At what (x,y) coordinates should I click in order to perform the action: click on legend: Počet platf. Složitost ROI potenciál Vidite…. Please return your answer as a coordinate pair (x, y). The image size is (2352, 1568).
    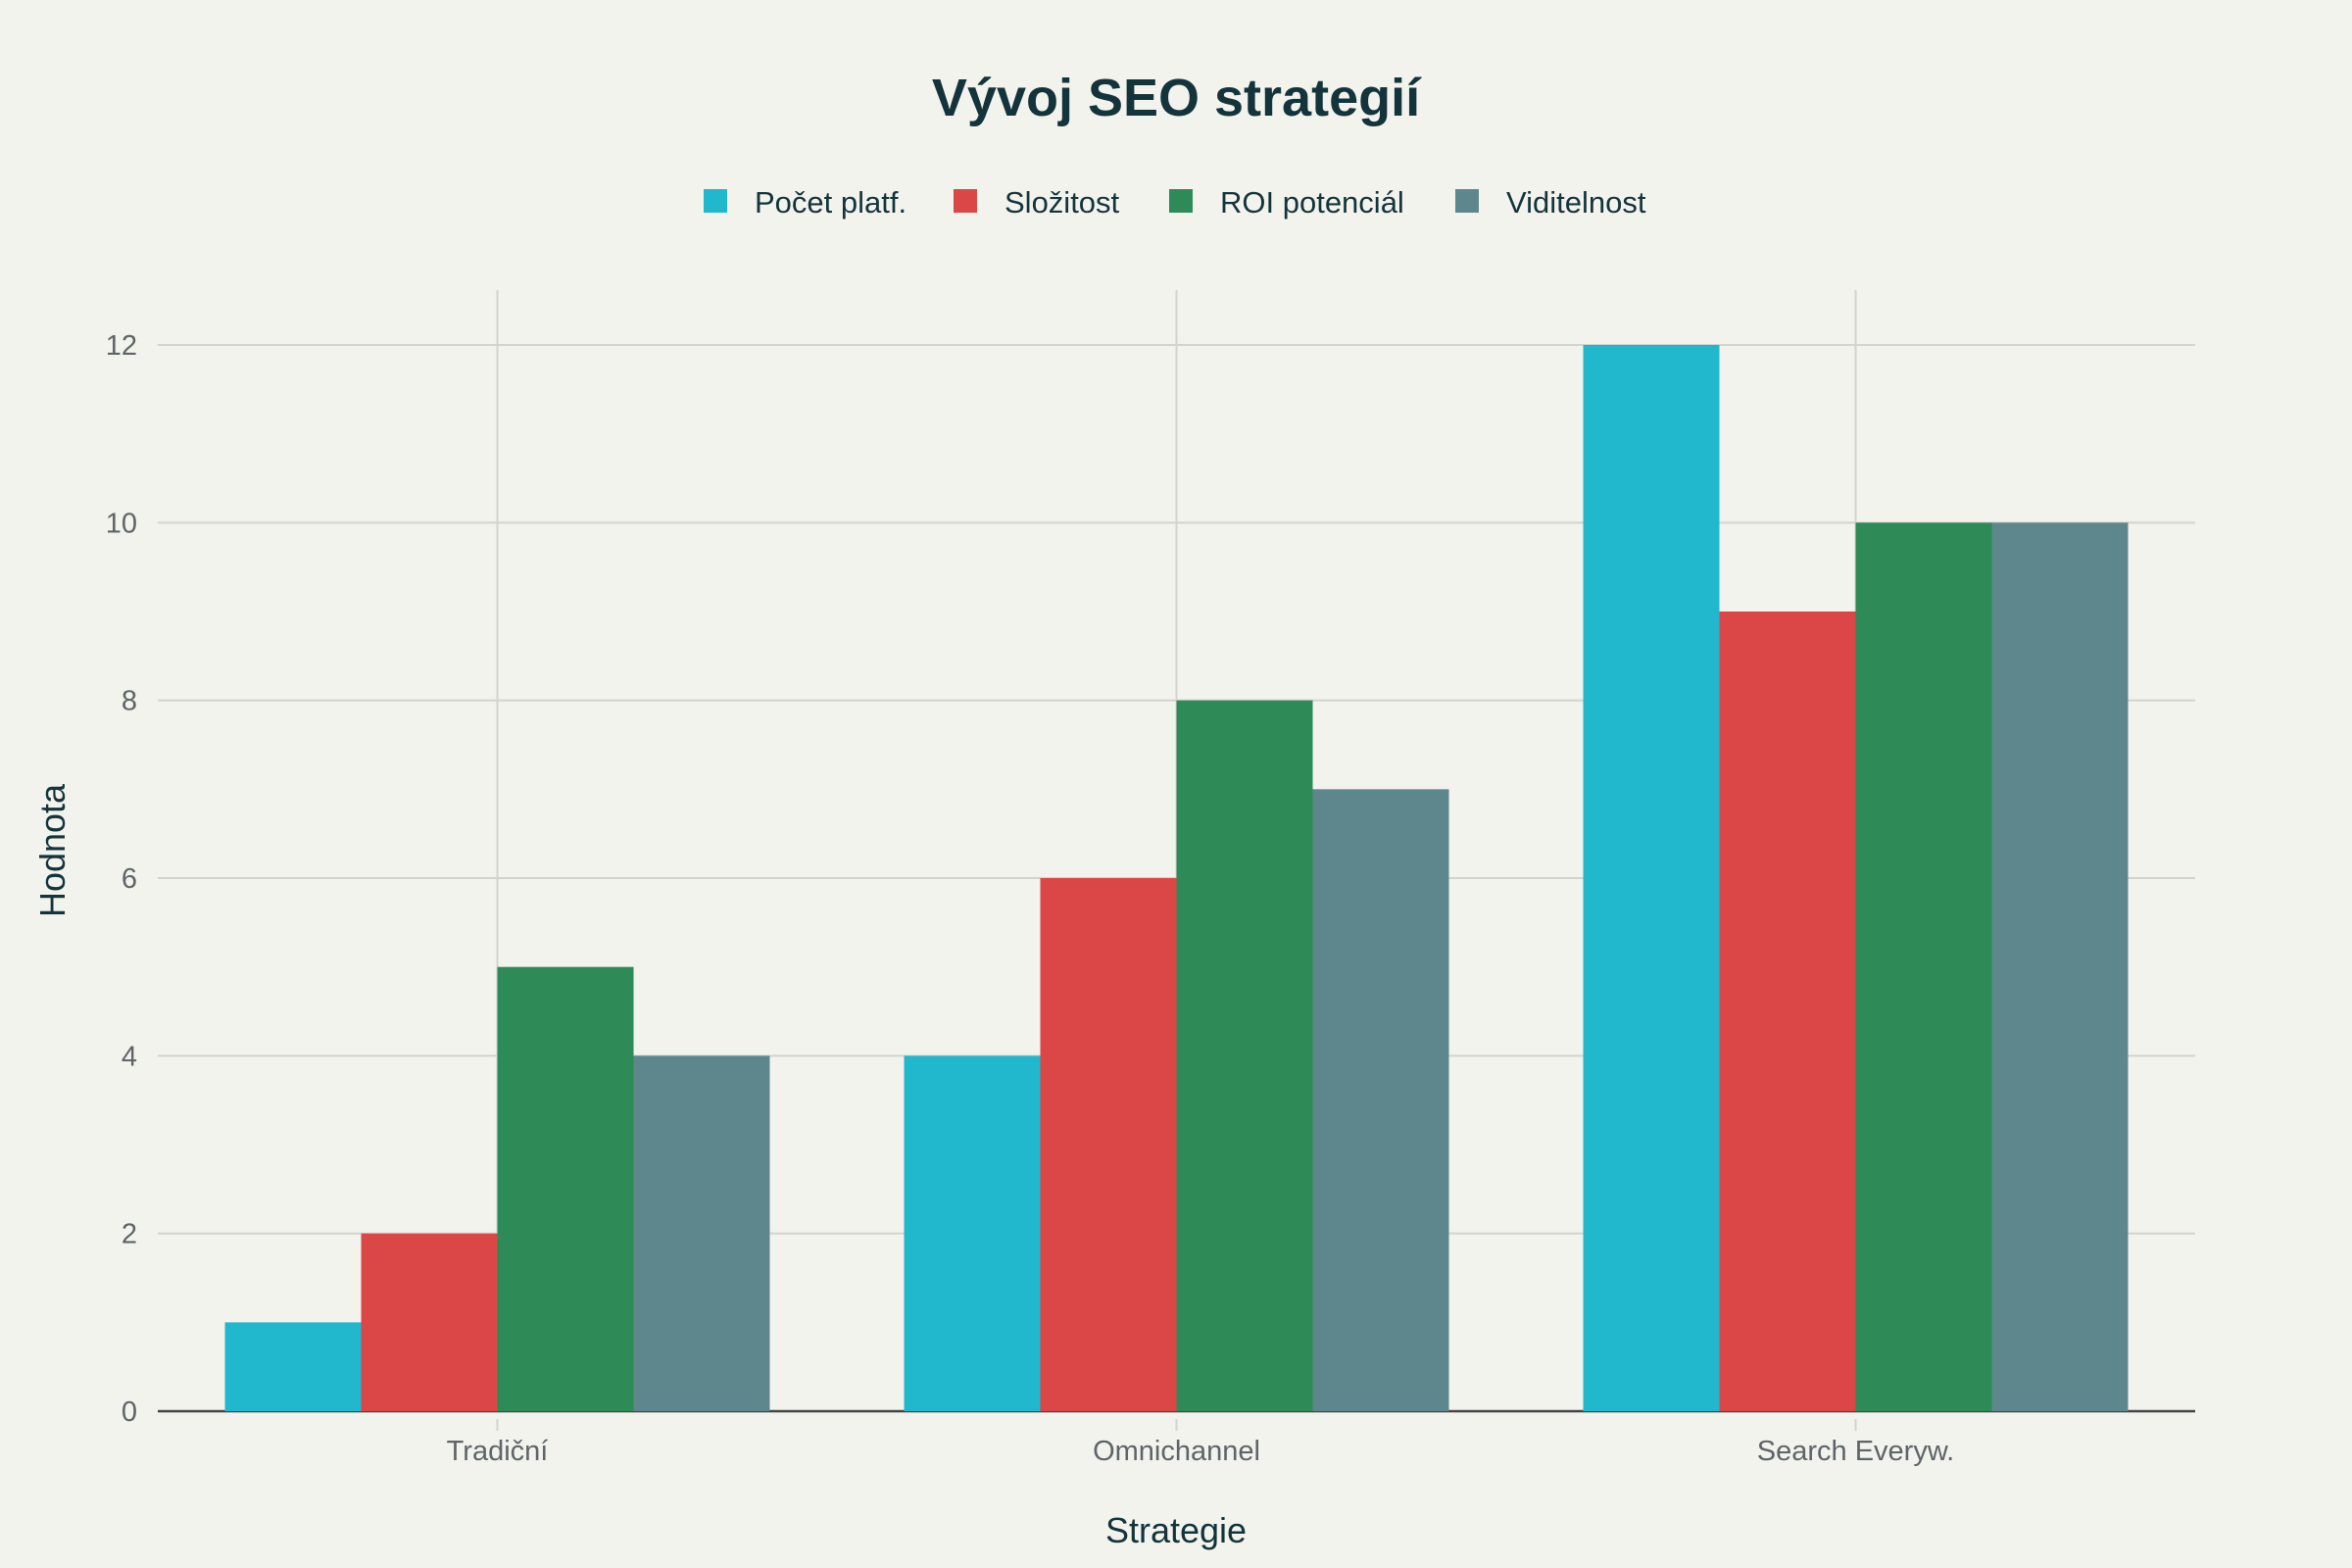
    Looking at the image, I should click on (1175, 202).